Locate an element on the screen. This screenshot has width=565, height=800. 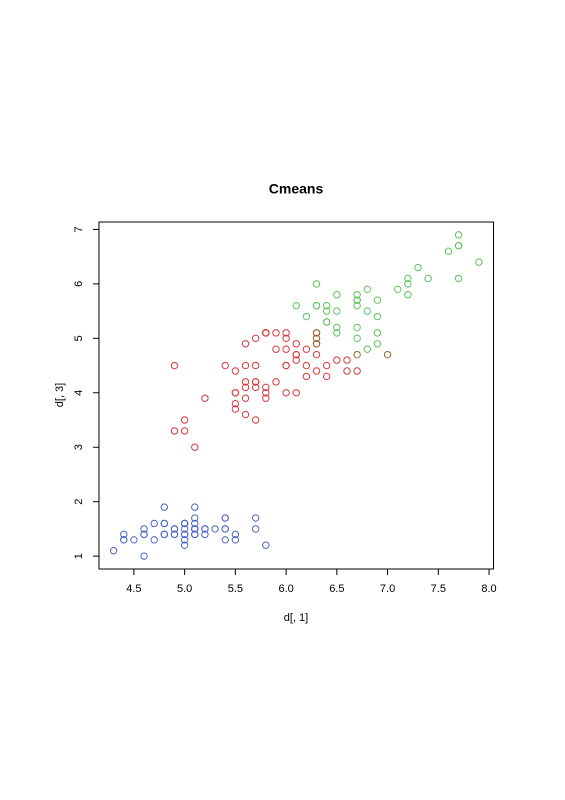
x-axis-label: d[, 1] is located at coordinates (296, 618).